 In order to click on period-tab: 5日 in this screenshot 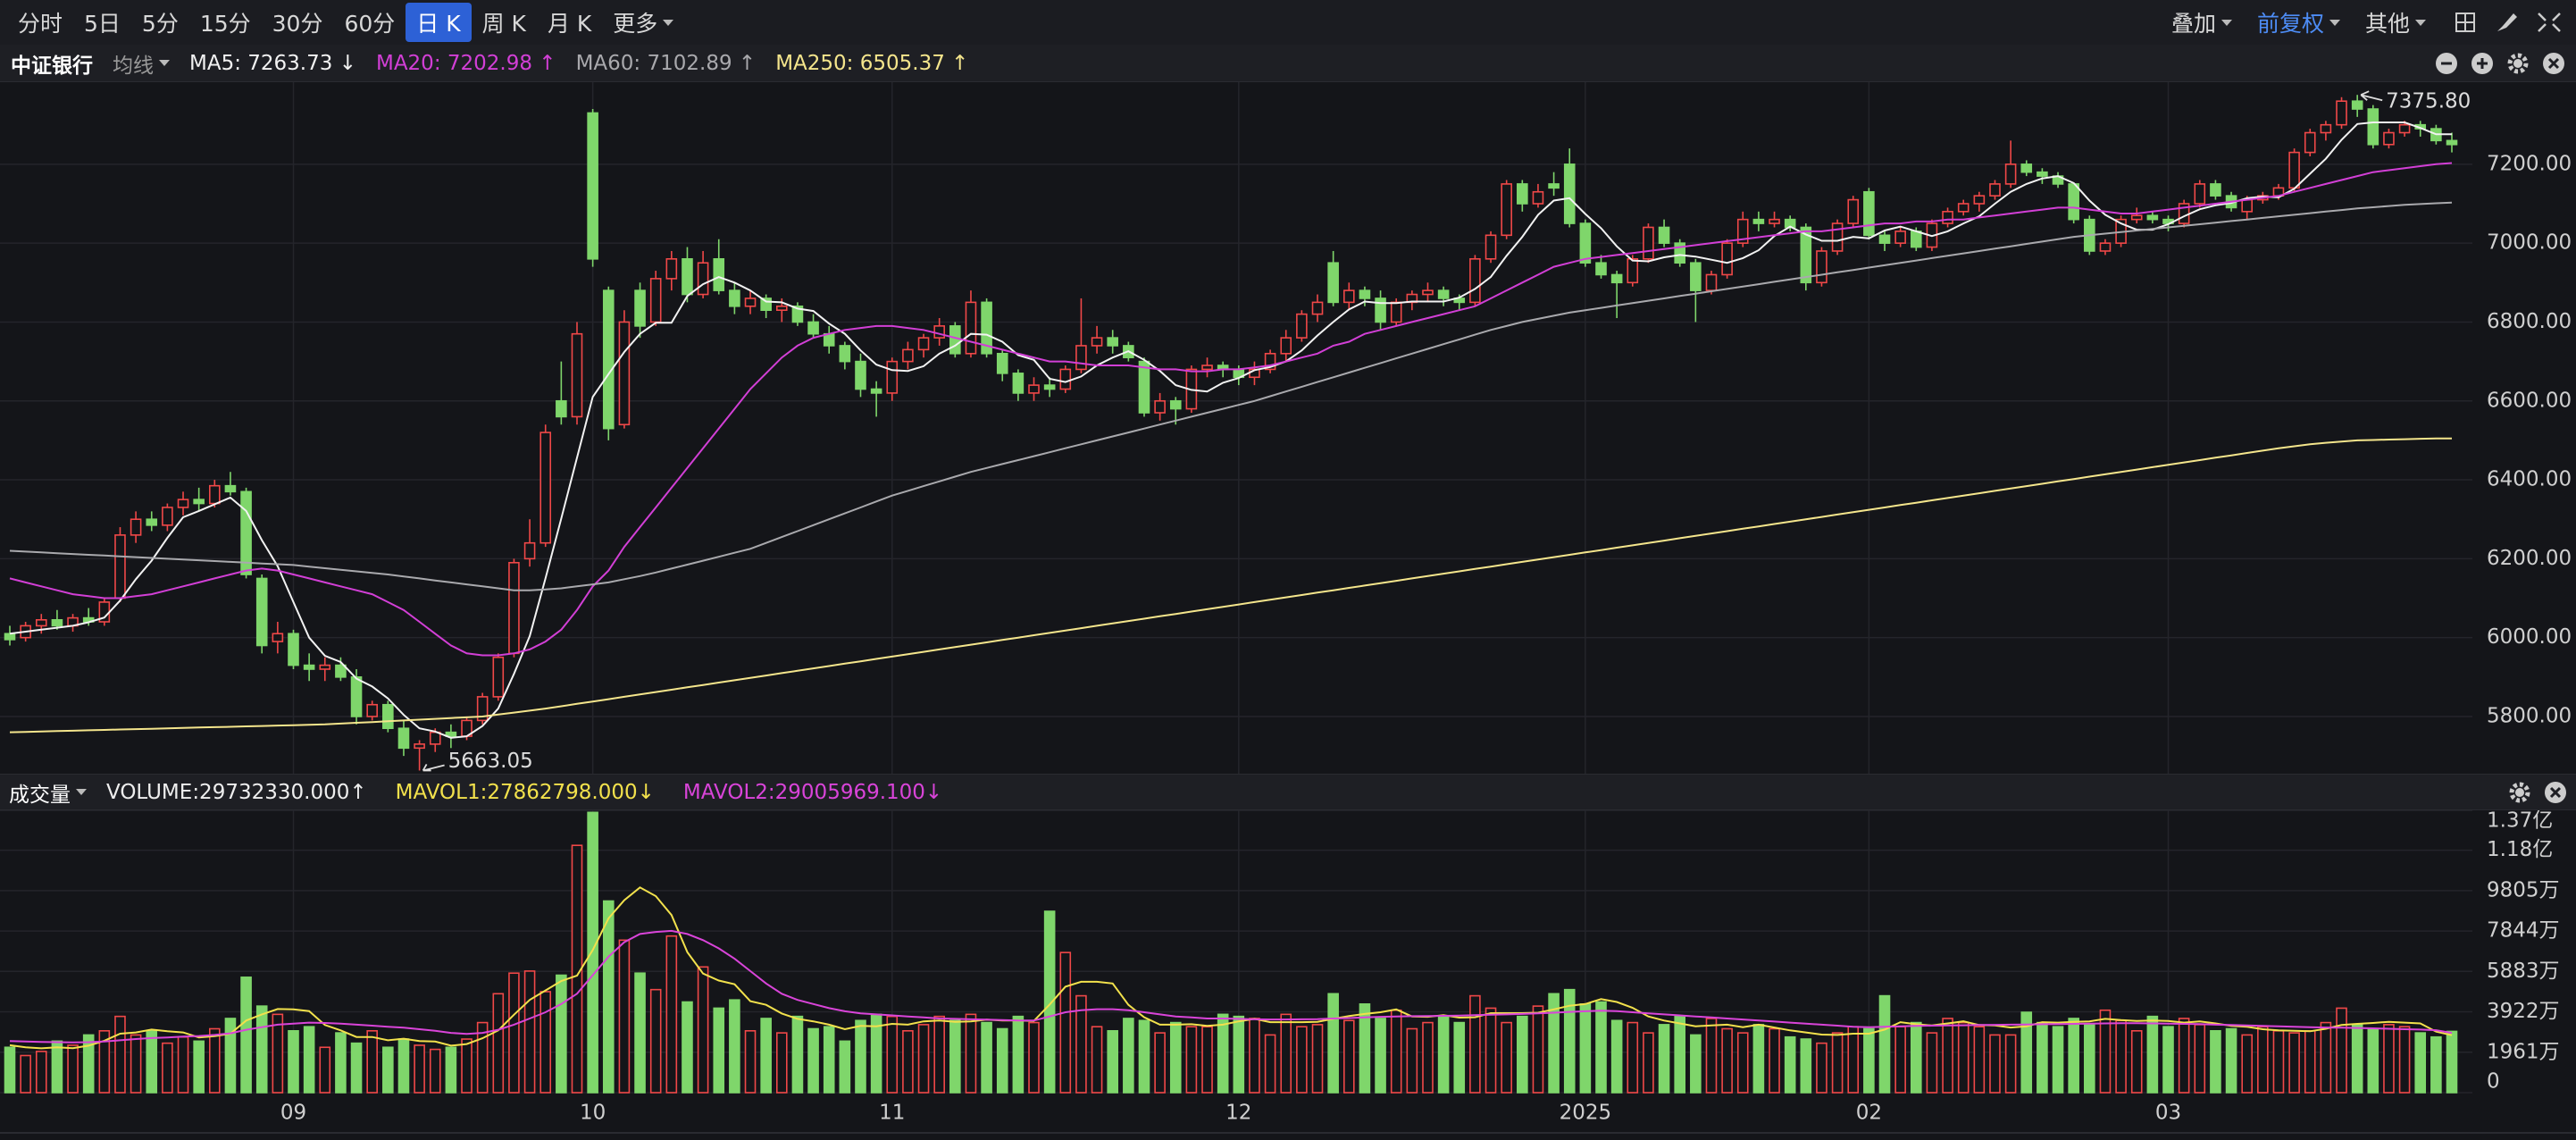, I will do `click(102, 22)`.